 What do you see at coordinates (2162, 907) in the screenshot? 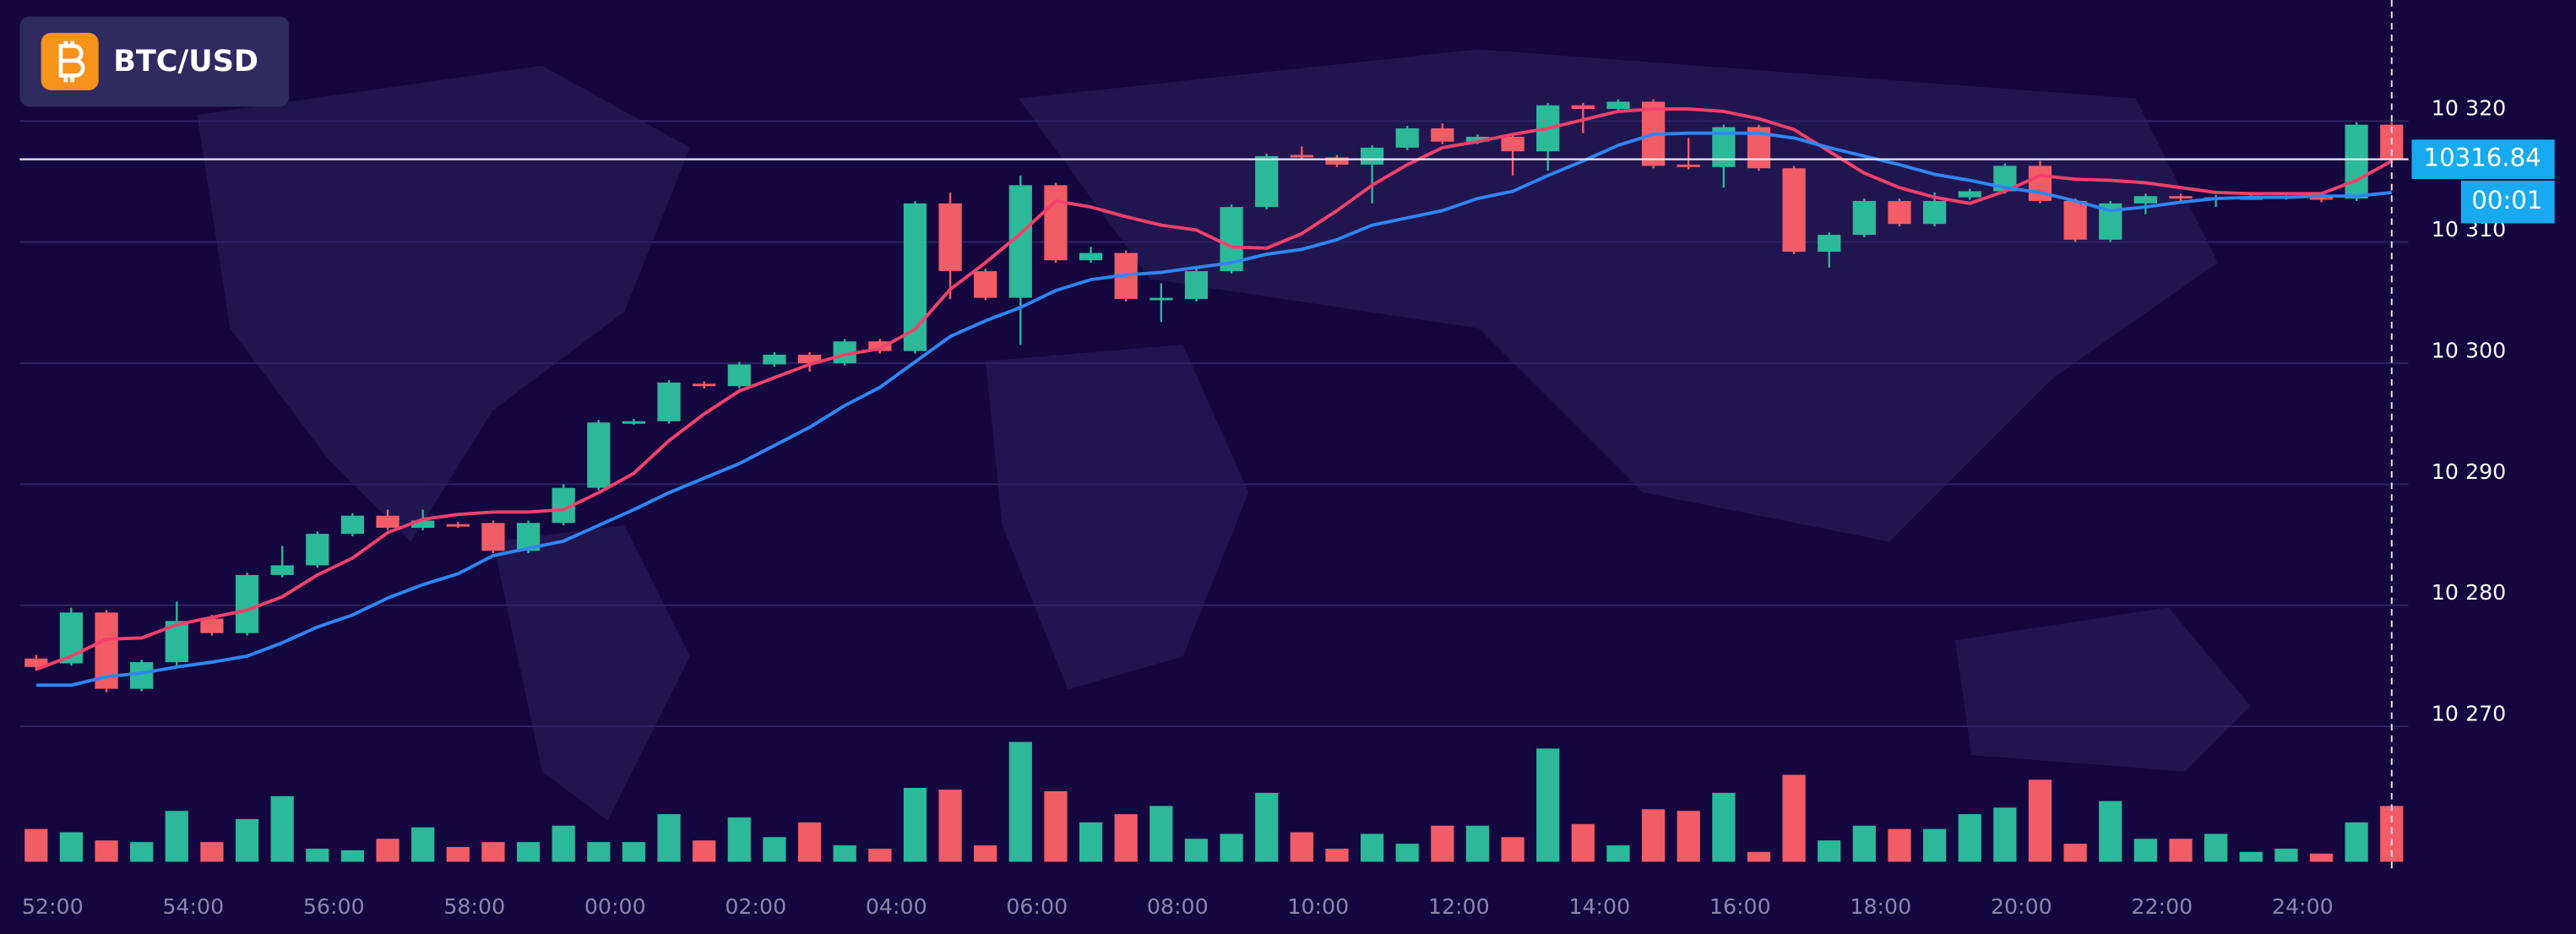
I see `x-tick-label: 22:00` at bounding box center [2162, 907].